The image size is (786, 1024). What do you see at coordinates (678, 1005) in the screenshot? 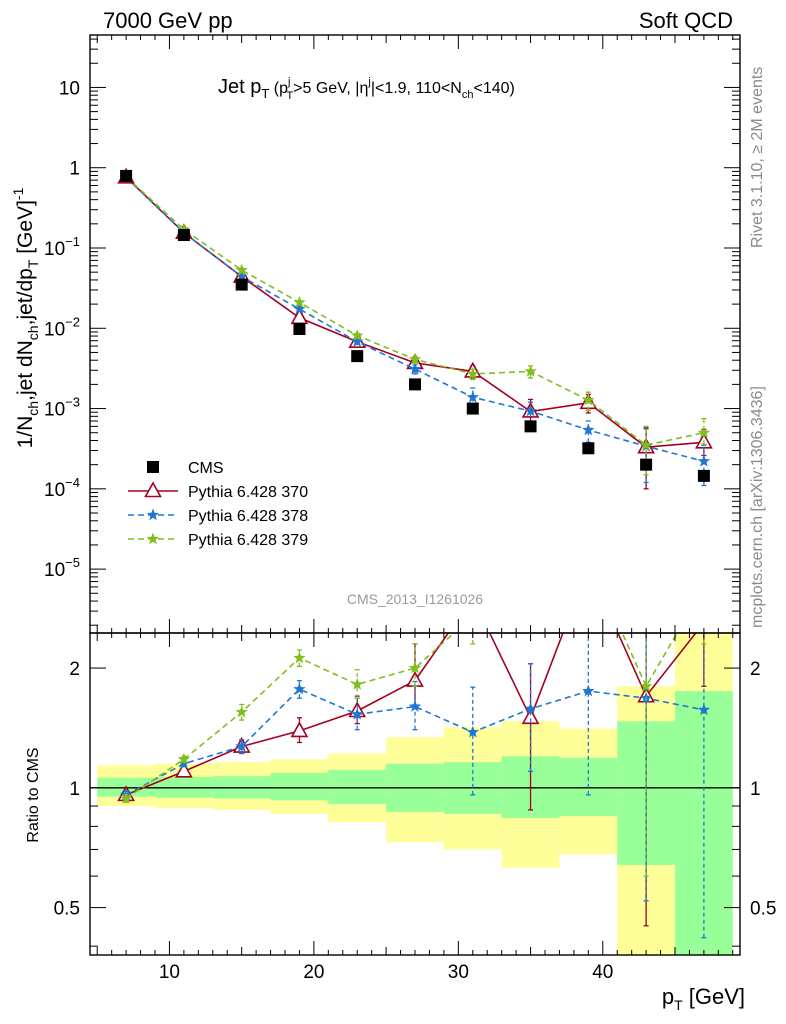
I see `xlabel-part: T` at bounding box center [678, 1005].